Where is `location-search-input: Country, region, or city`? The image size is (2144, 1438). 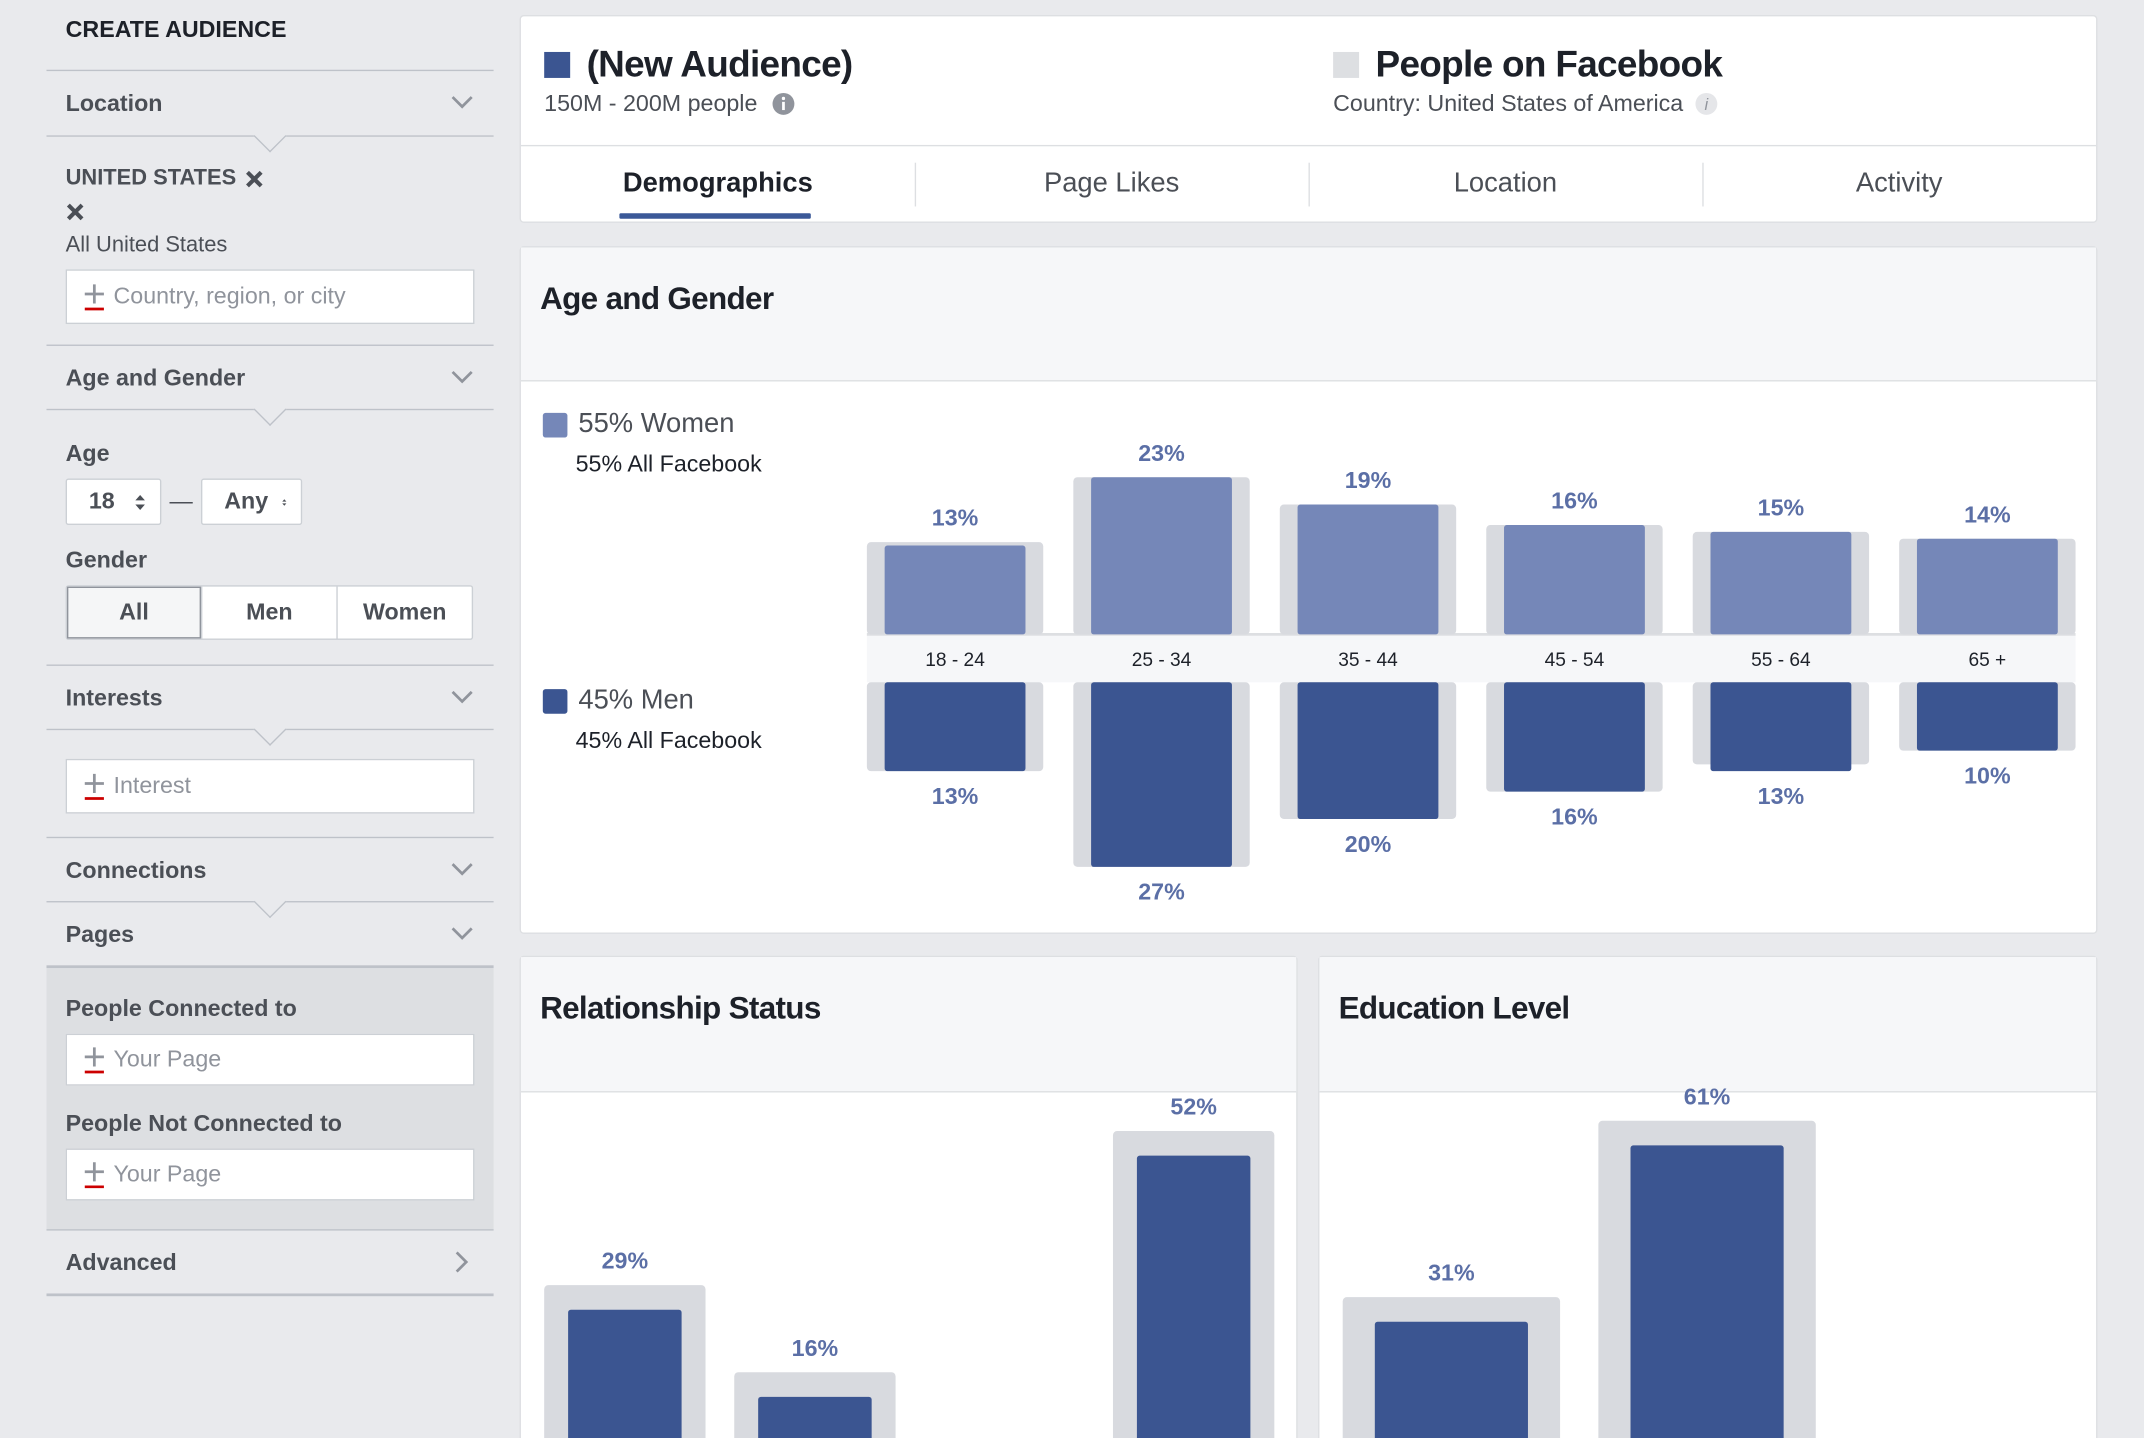
location-search-input: Country, region, or city is located at coordinates (270, 297).